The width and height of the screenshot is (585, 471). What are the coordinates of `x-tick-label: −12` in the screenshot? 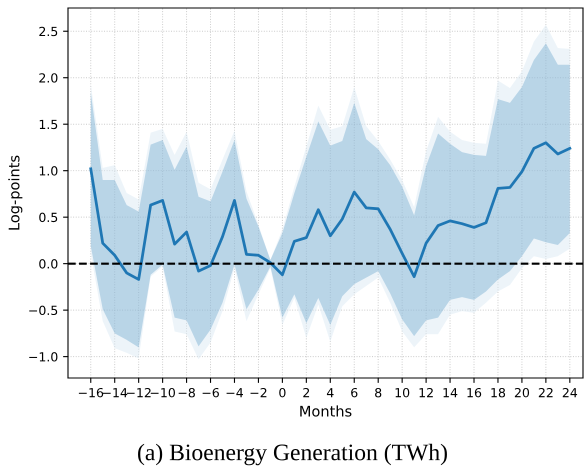 It's located at (138, 393).